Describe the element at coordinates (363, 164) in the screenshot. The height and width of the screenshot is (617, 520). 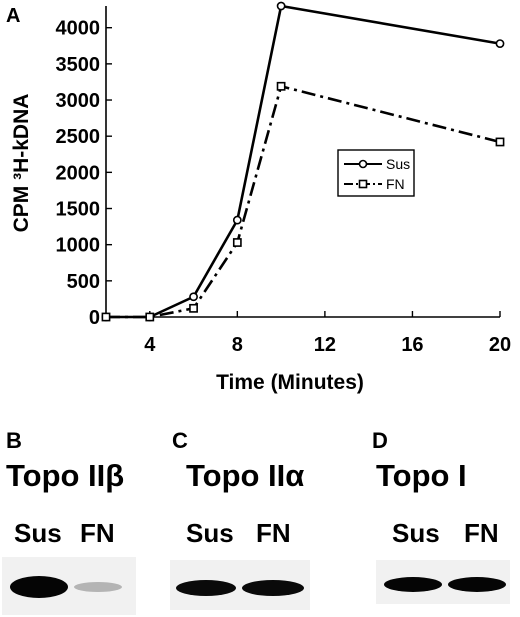
I see `legend-marker-sus` at that location.